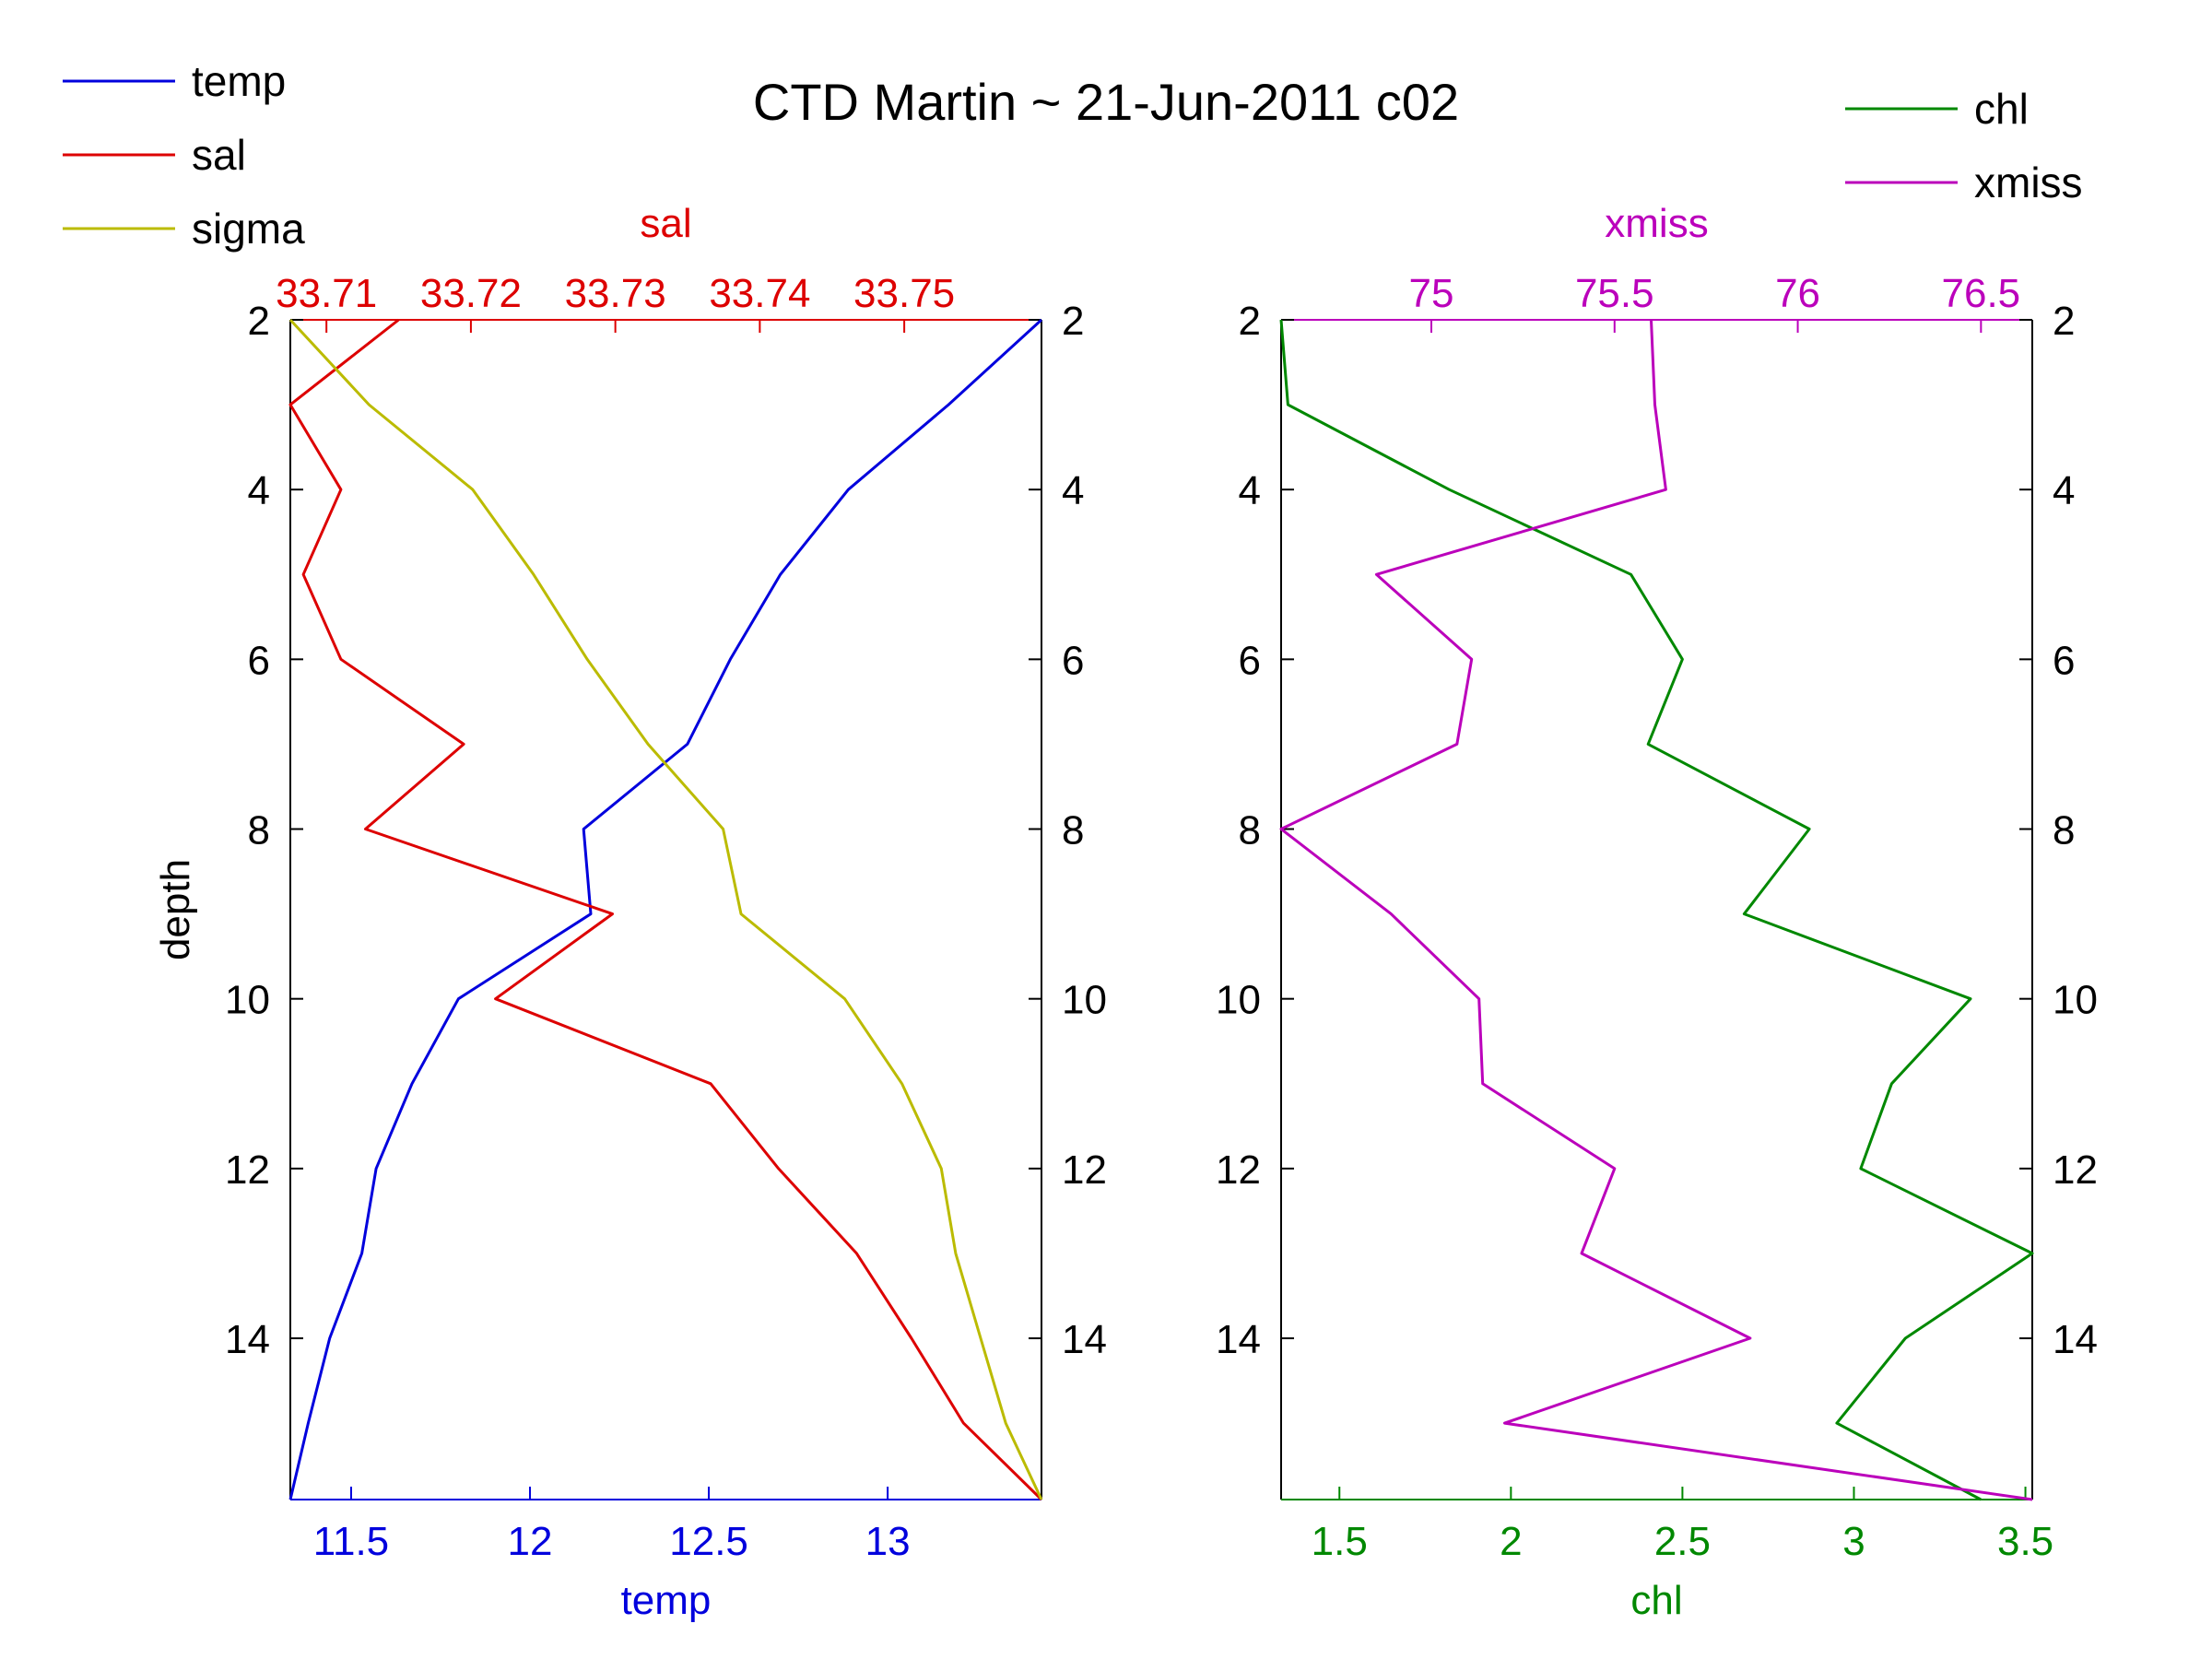  What do you see at coordinates (2028, 182) in the screenshot?
I see `legend-label-xmiss: xmiss` at bounding box center [2028, 182].